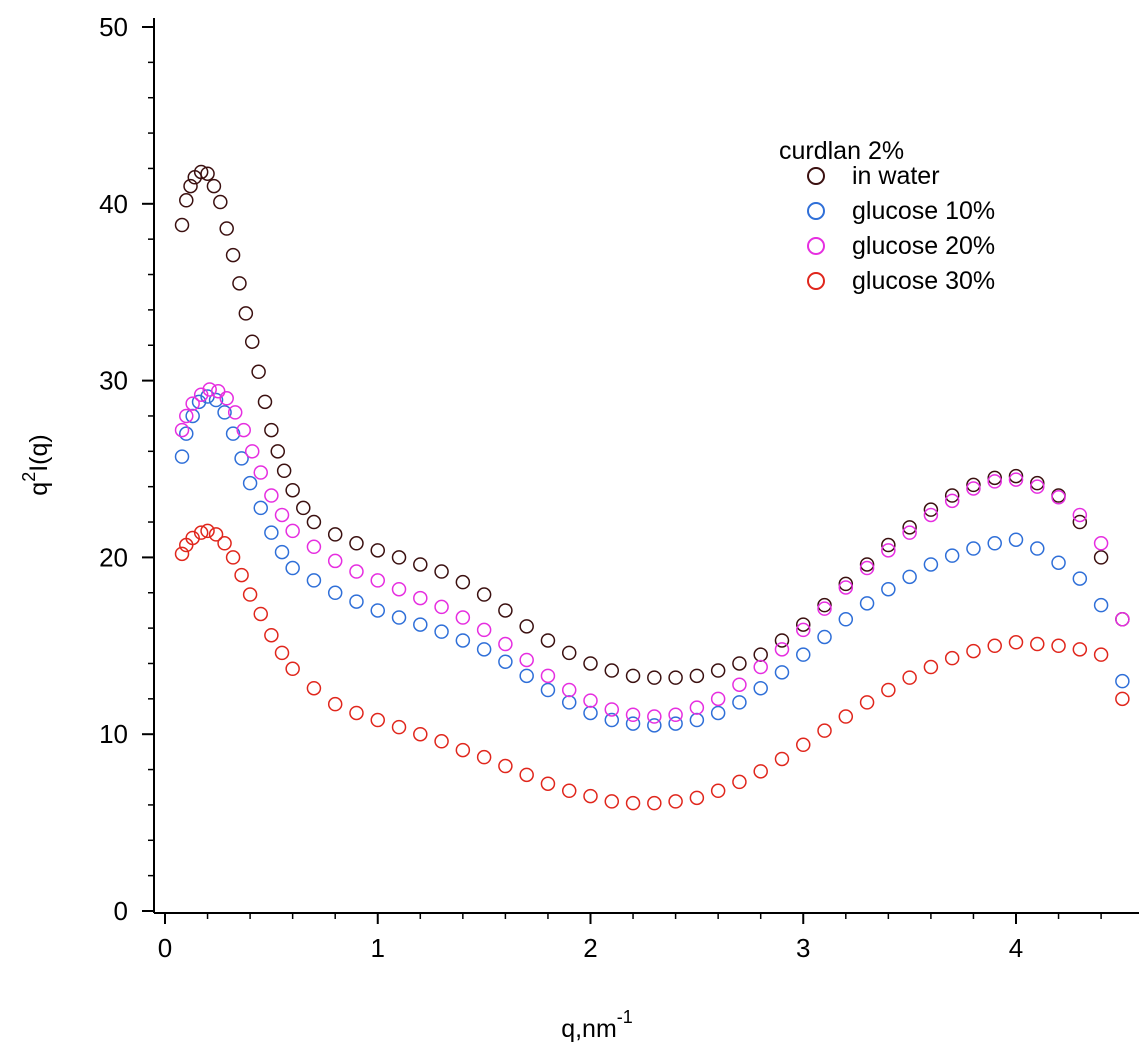 The image size is (1139, 1047). What do you see at coordinates (126, 469) in the screenshot?
I see `y-ticks: 0 10 20 30 40 50` at bounding box center [126, 469].